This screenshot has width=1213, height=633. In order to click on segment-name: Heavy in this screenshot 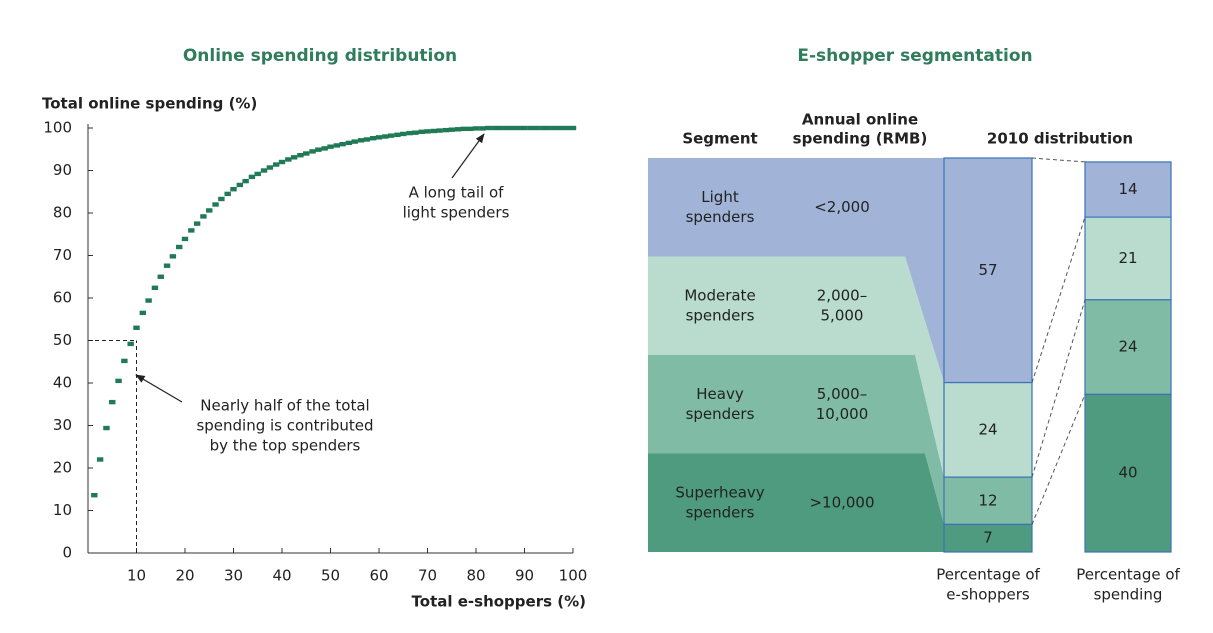, I will do `click(720, 394)`.